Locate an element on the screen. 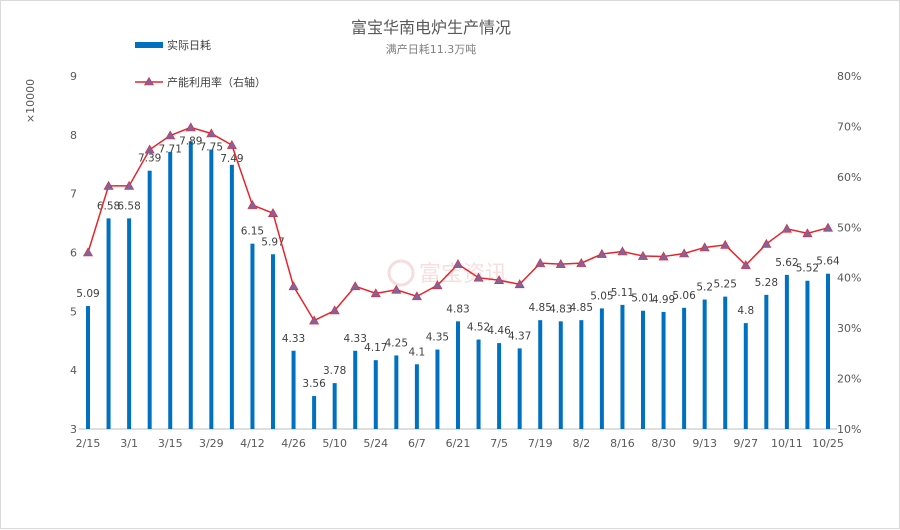 This screenshot has height=530, width=900. bar-label-3/22: 7.89 is located at coordinates (190, 141).